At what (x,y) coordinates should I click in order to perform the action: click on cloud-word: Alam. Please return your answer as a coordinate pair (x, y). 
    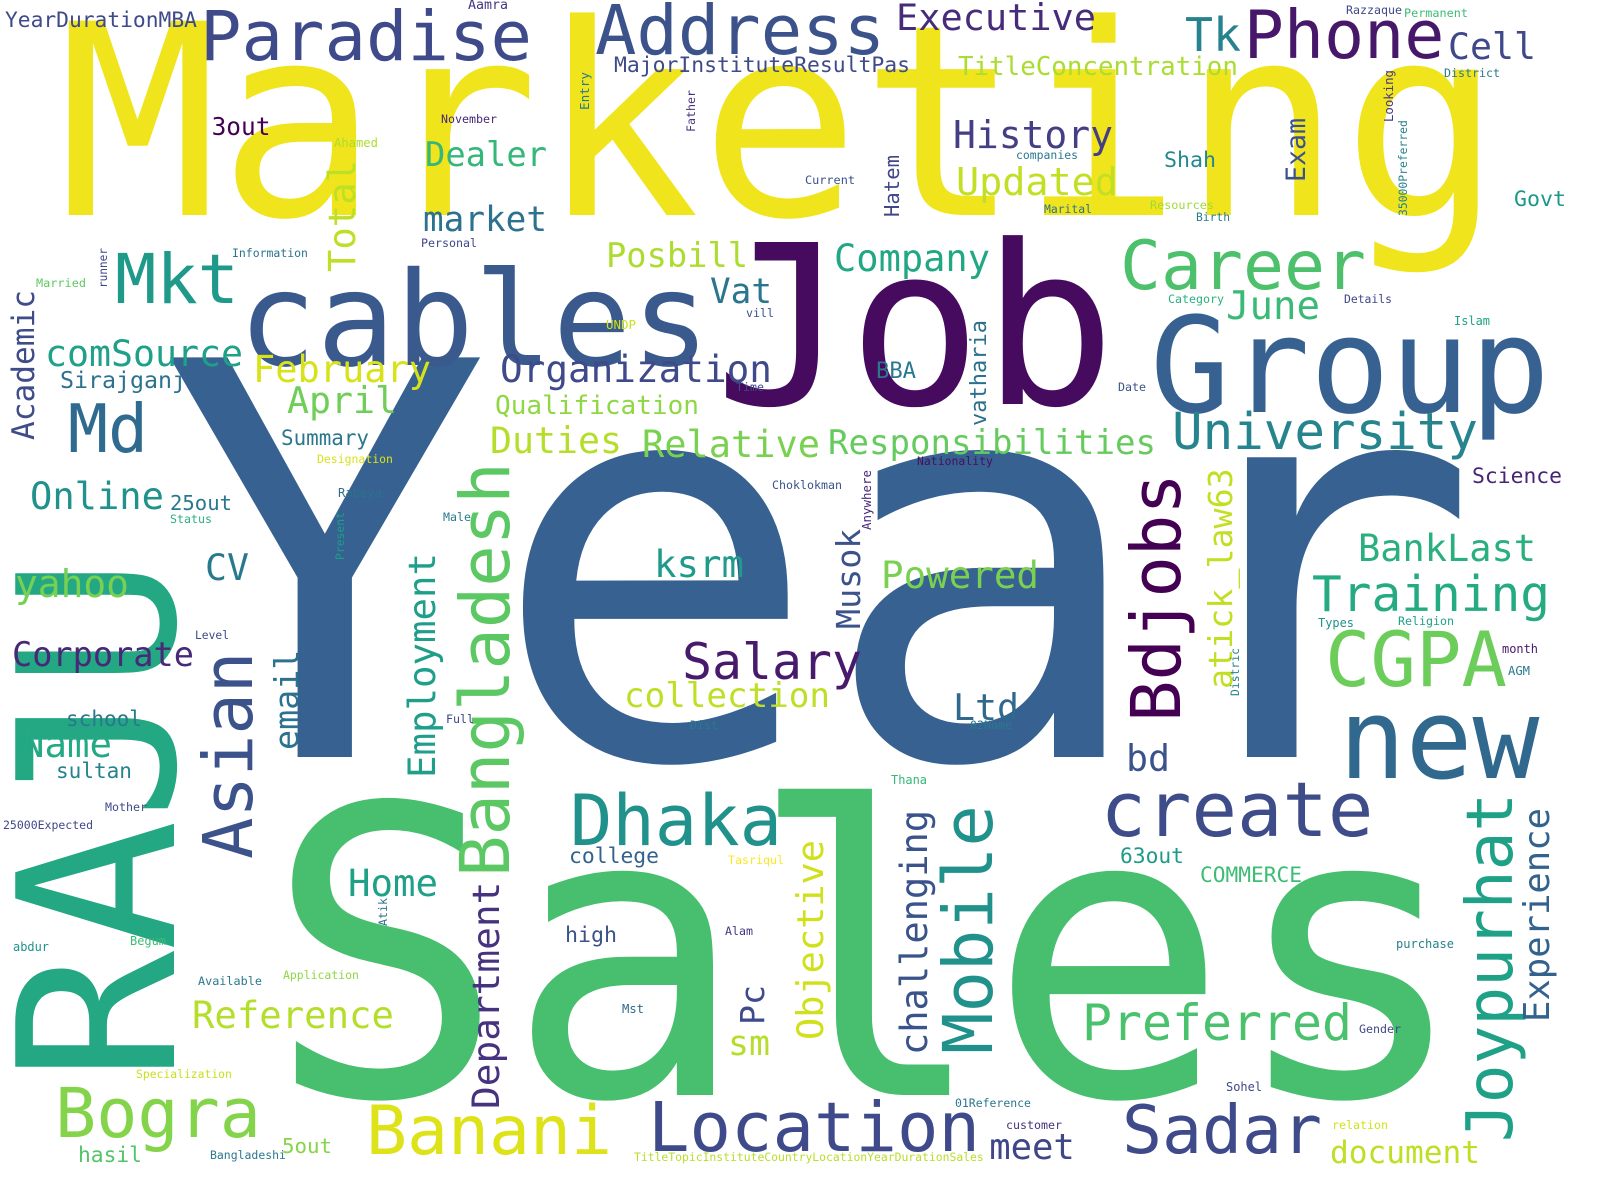
    Looking at the image, I should click on (739, 930).